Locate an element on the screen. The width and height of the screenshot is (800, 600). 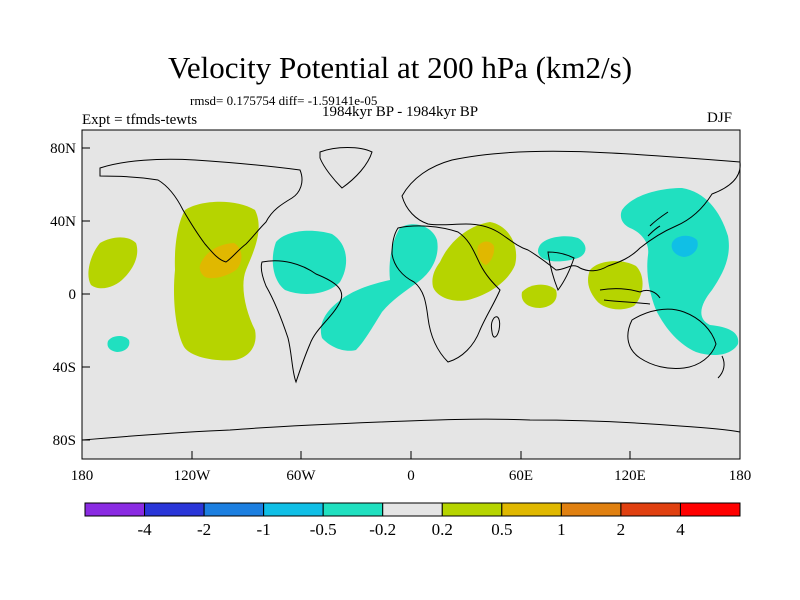
colorbar-label: 0.5 is located at coordinates (501, 529).